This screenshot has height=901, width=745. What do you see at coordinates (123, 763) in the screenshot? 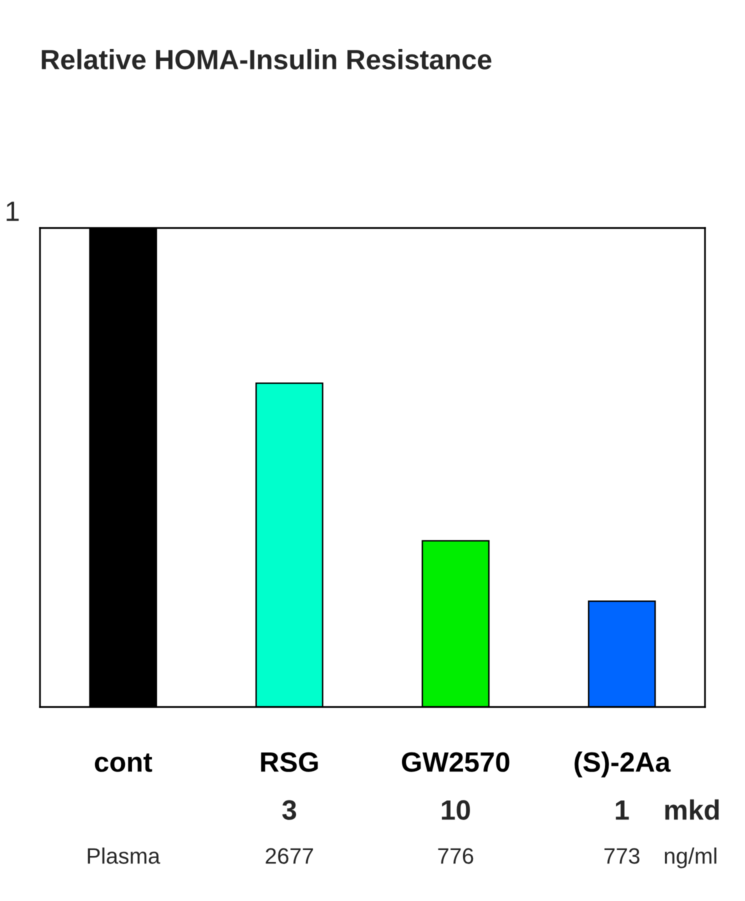
I see `x-tick-label: cont` at bounding box center [123, 763].